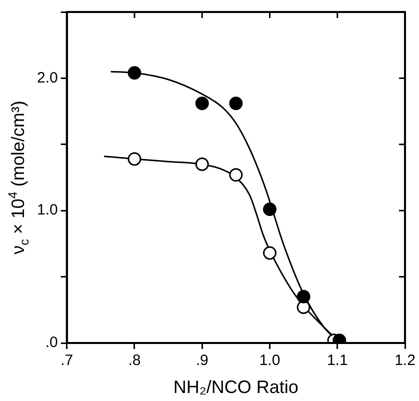 The height and width of the screenshot is (401, 419). Describe the element at coordinates (269, 361) in the screenshot. I see `x-tick-label: 1.0` at that location.